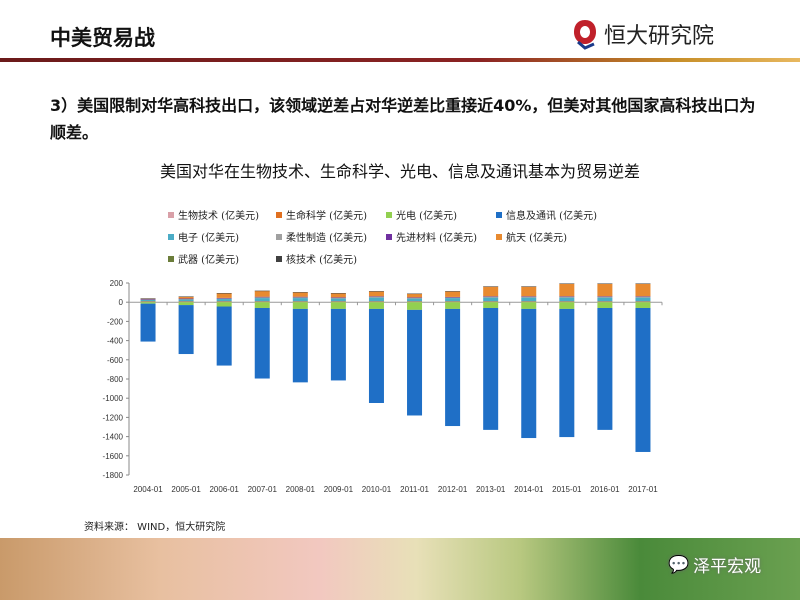 This screenshot has height=600, width=800. I want to click on logo-icon, so click(585, 35).